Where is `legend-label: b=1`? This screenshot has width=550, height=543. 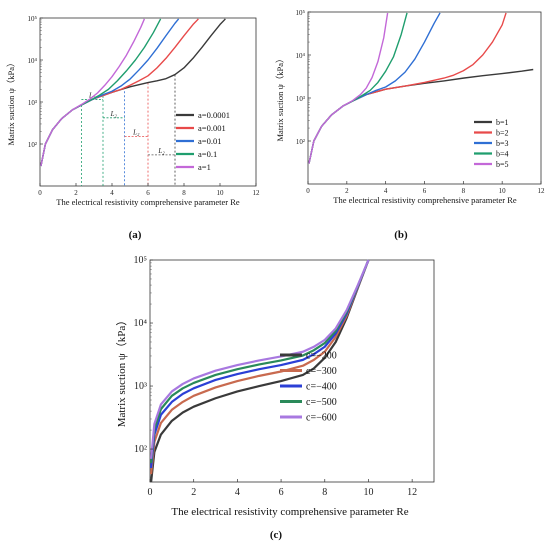
legend-label: b=1 is located at coordinates (502, 122).